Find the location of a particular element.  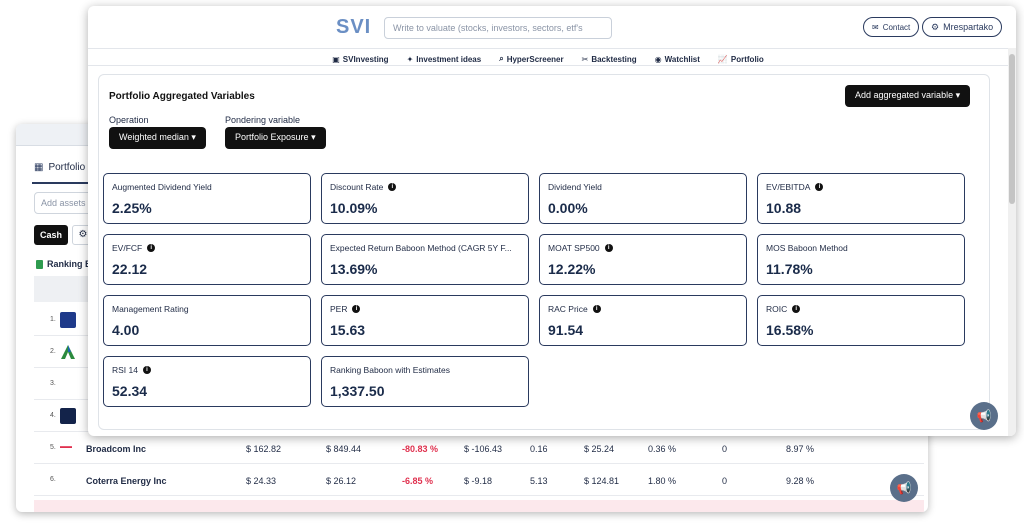

metric-name: Augmented Dividend Yield is located at coordinates (162, 187).